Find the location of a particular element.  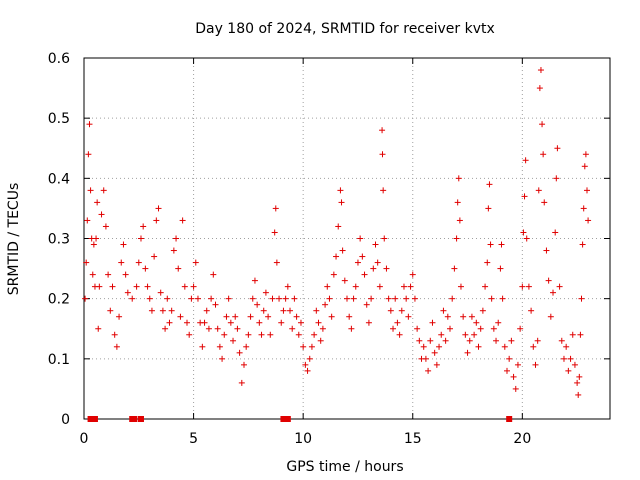

x-tick-label: 20 is located at coordinates (522, 439).